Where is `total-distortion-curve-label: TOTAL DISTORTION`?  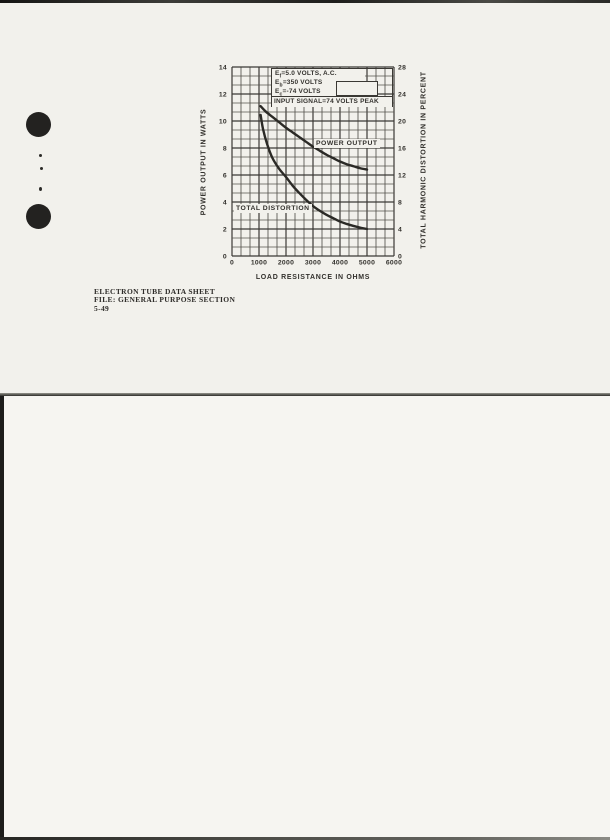
total-distortion-curve-label: TOTAL DISTORTION is located at coordinates (273, 208).